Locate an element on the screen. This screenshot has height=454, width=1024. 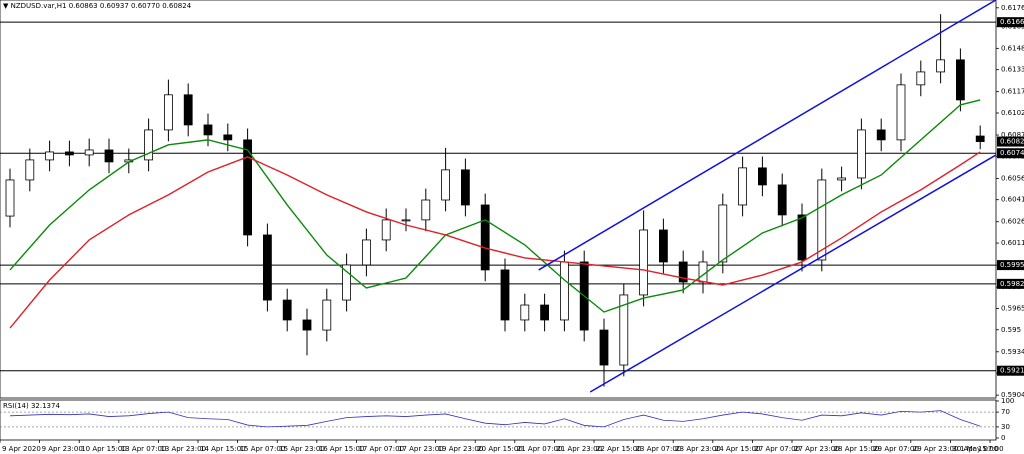
rsi-tick-label: 70 is located at coordinates (1005, 412).